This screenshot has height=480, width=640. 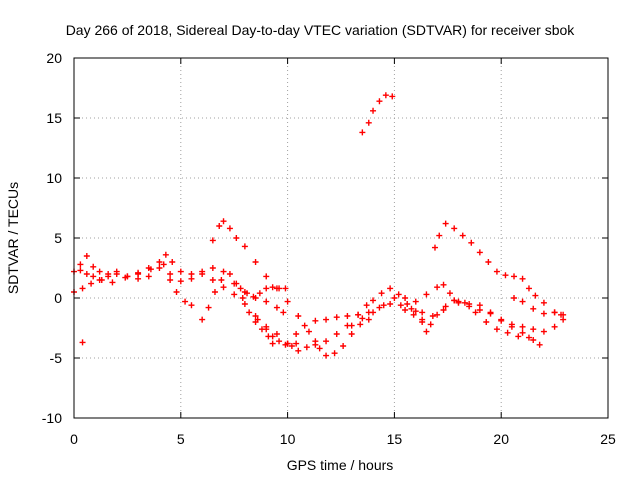 I want to click on y-tick-label: -5, so click(x=56, y=358).